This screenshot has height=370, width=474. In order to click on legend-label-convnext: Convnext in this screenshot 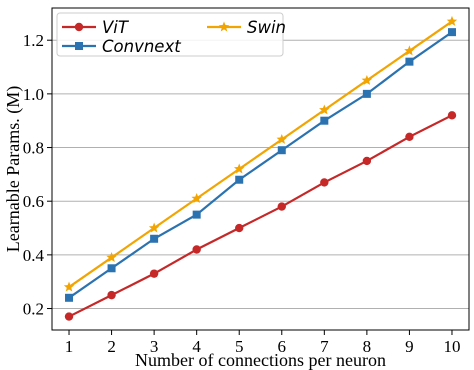, I will do `click(141, 46)`.